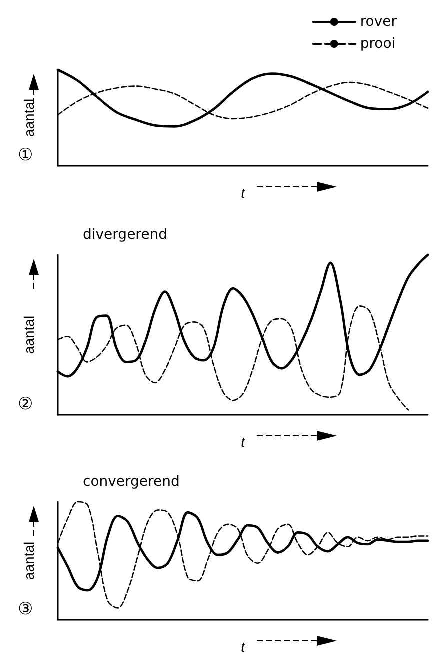  I want to click on chart-title: divergerend, so click(125, 235).